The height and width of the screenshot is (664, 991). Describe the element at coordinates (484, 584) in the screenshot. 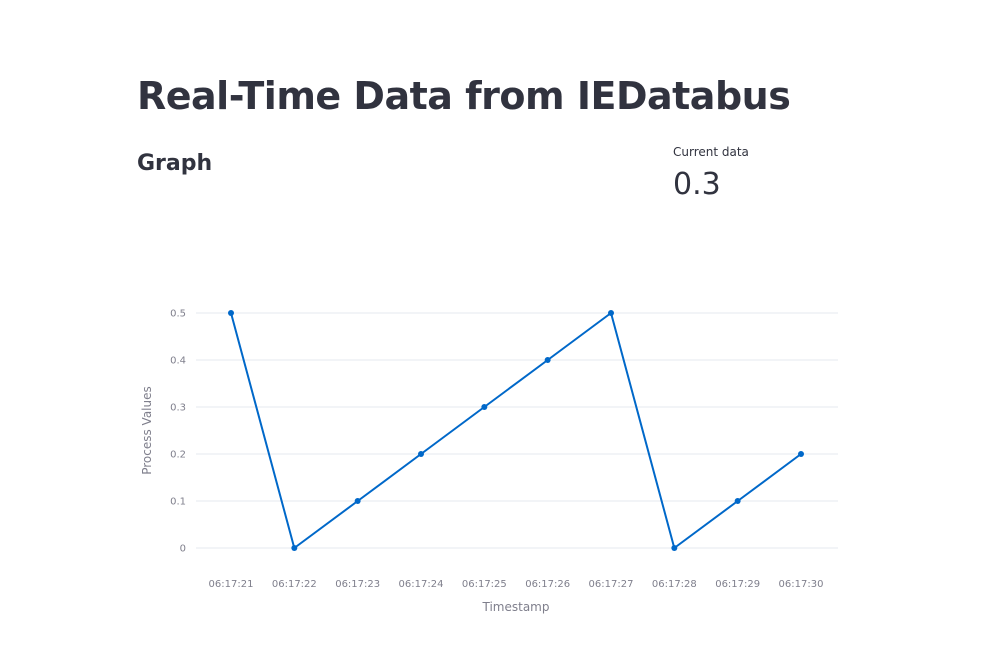

I see `x-tick-label: 06:17:25` at that location.